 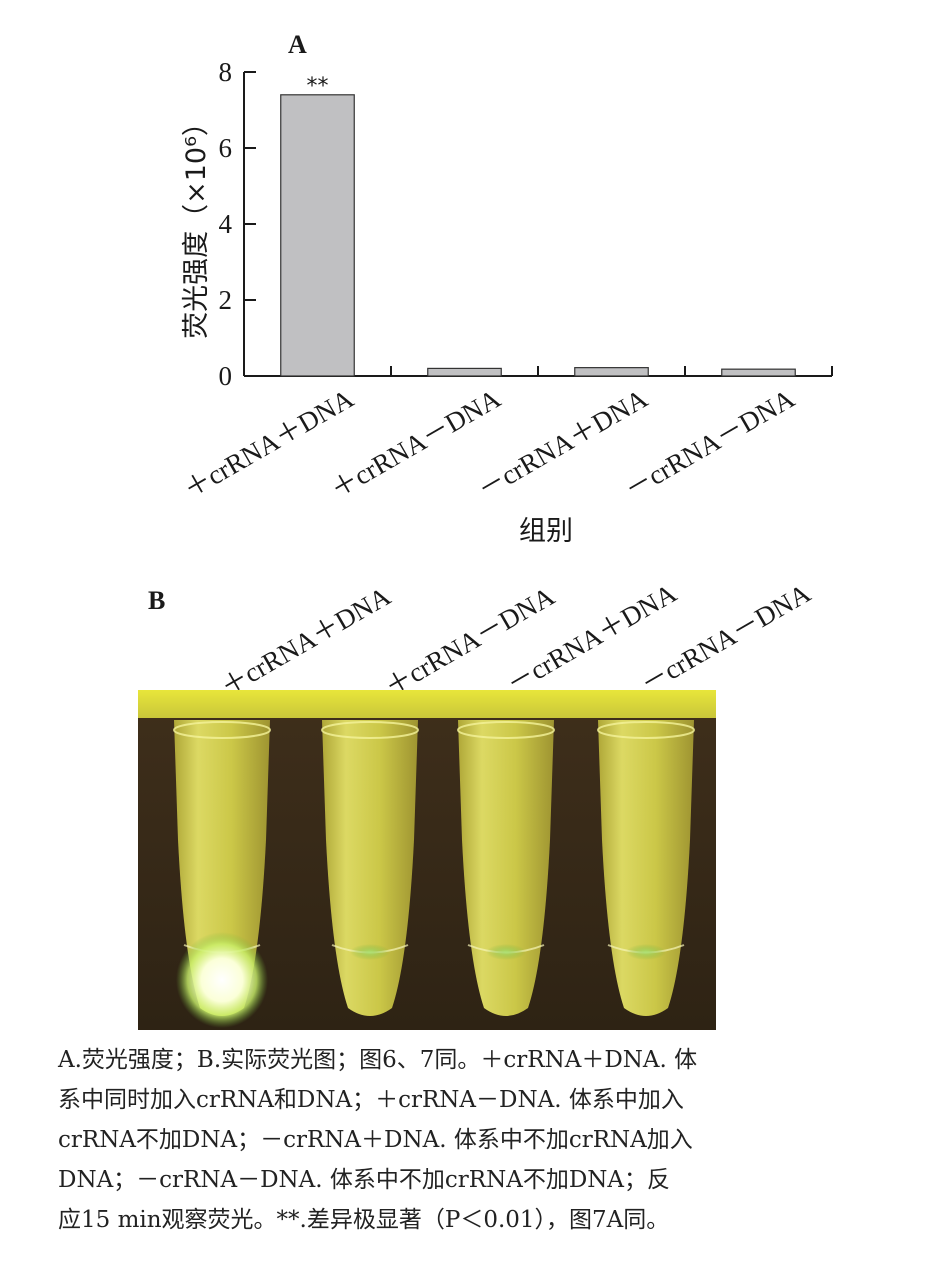 What do you see at coordinates (297, 44) in the screenshot?
I see `panel-a-label: A` at bounding box center [297, 44].